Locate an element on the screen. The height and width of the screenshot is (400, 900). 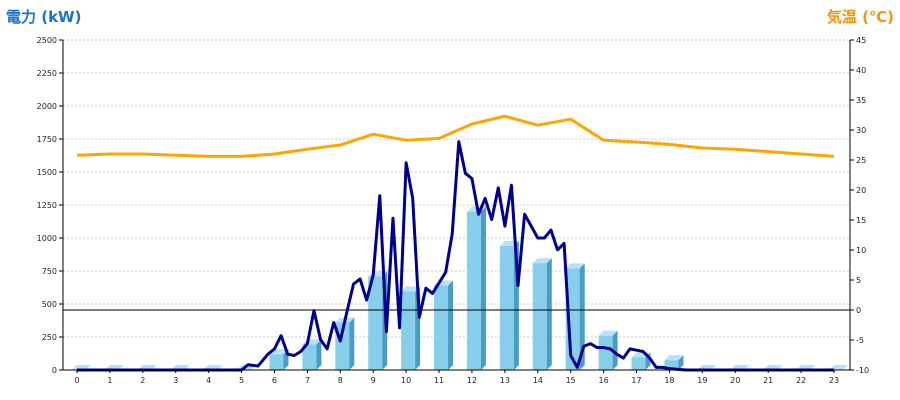
x-tick-label: 12 is located at coordinates (472, 380).